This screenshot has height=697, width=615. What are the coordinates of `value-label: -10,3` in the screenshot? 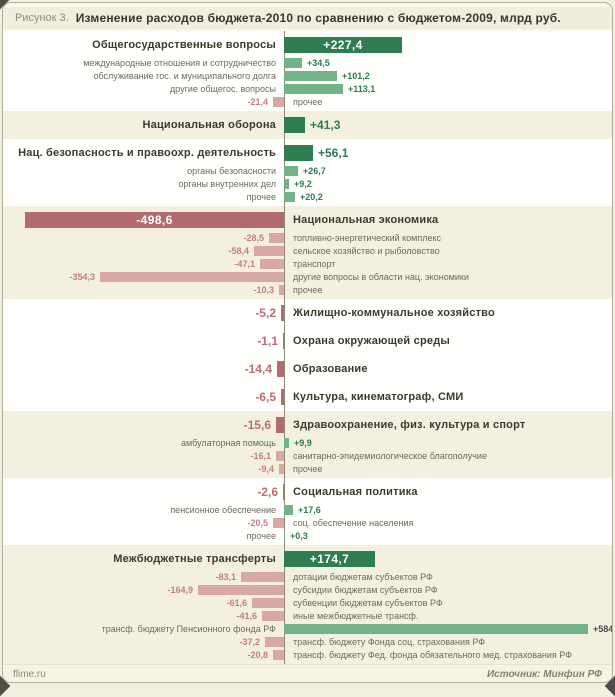 It's located at (263, 289).